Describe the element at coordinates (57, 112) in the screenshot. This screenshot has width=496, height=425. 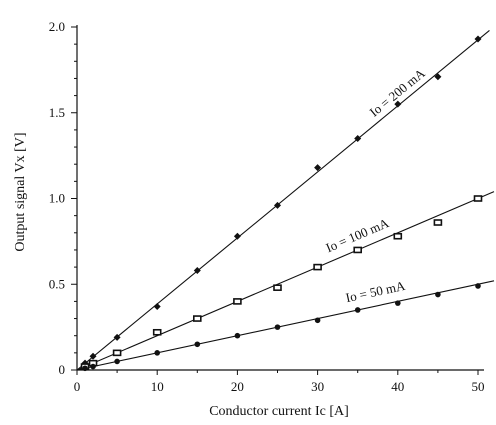
I see `y-tick-label: 1.5` at that location.